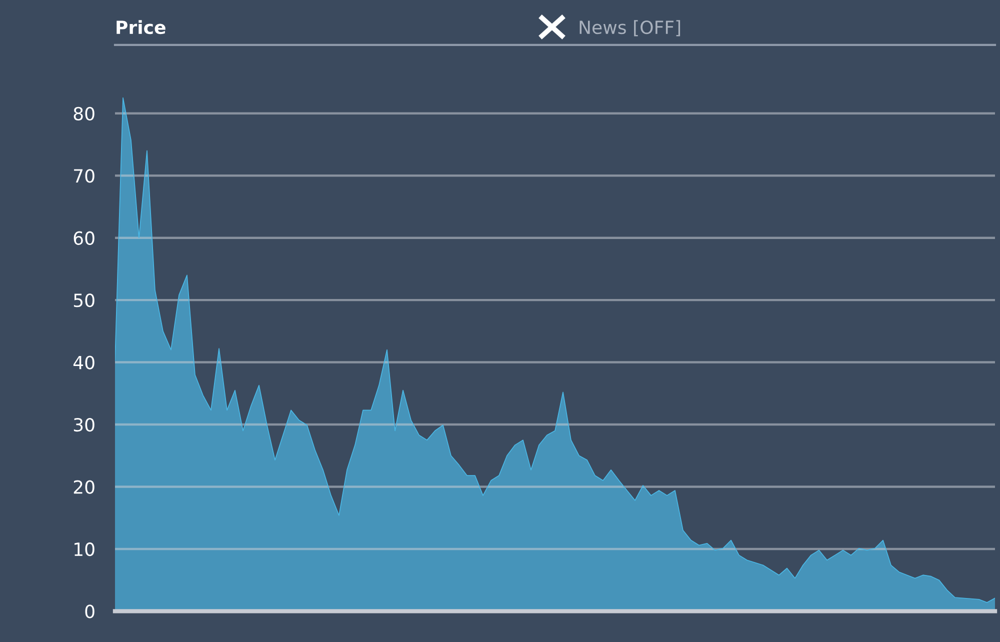 The width and height of the screenshot is (1000, 642). I want to click on y-tick-label: 80, so click(84, 113).